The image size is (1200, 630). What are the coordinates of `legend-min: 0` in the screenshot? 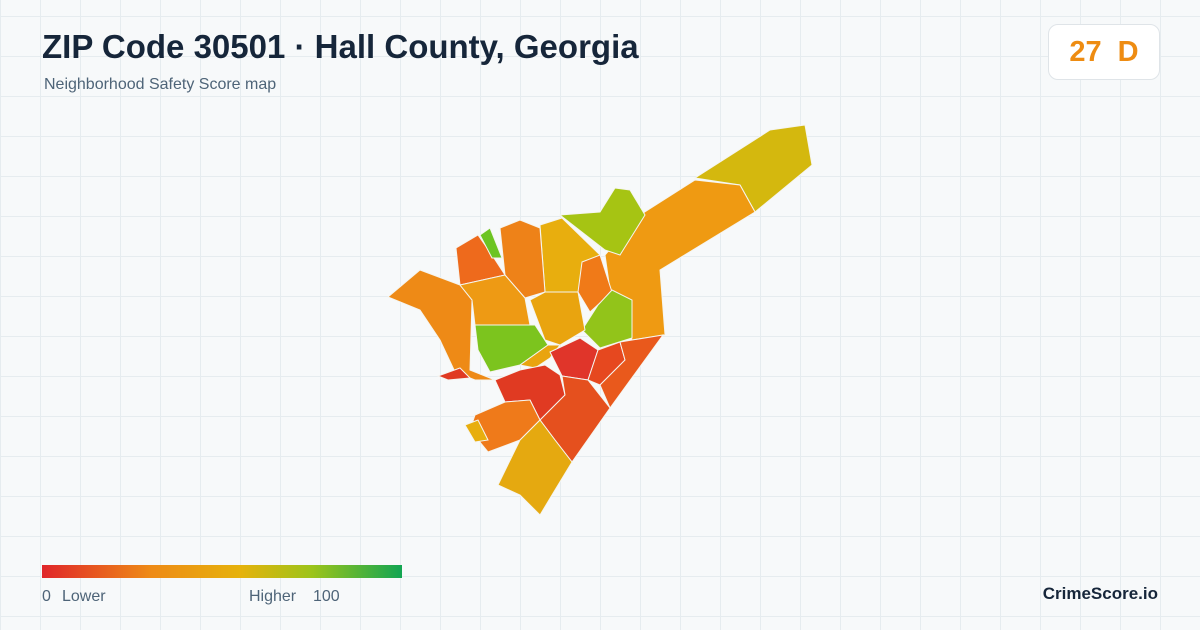 It's located at (46, 596).